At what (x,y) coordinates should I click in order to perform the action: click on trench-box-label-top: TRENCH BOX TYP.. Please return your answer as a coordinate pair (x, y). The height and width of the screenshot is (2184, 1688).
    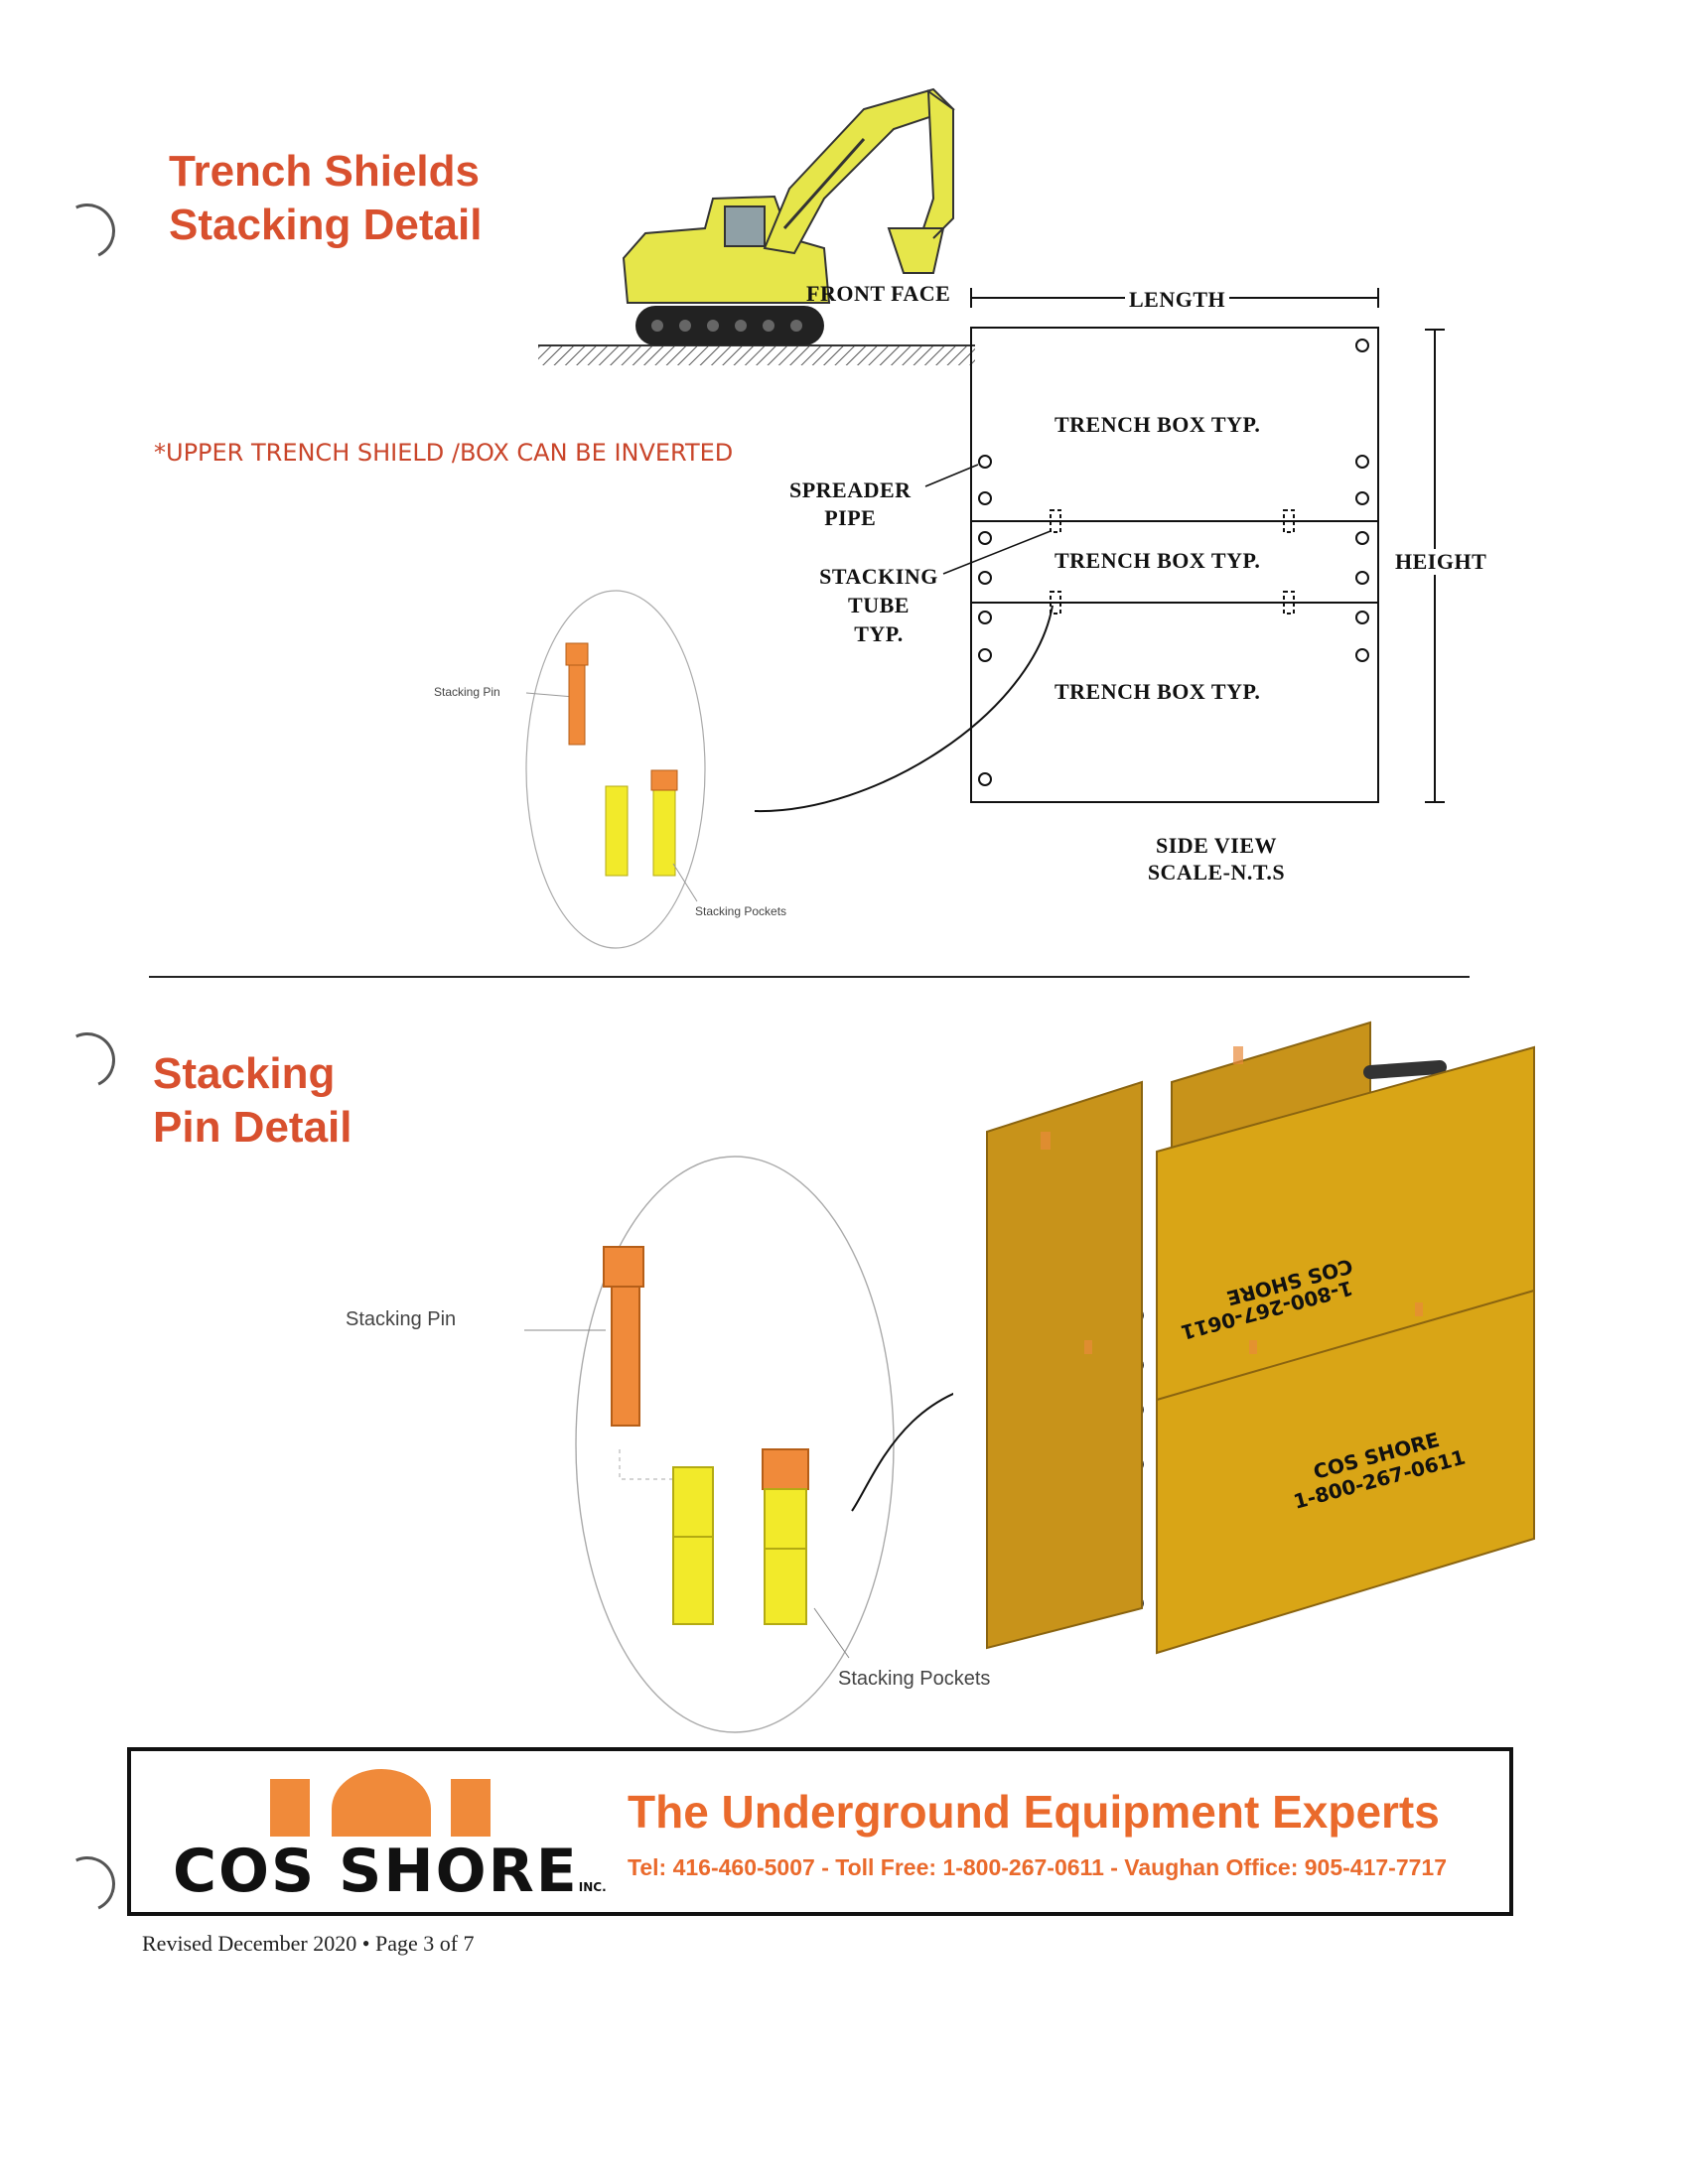
    Looking at the image, I should click on (1158, 424).